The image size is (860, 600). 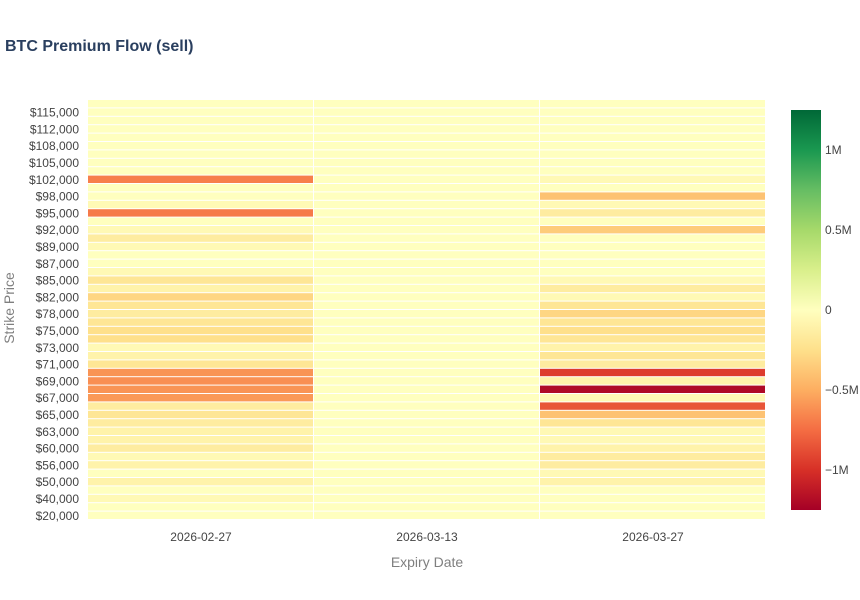 What do you see at coordinates (58, 499) in the screenshot?
I see `y-tick-label: $40,000` at bounding box center [58, 499].